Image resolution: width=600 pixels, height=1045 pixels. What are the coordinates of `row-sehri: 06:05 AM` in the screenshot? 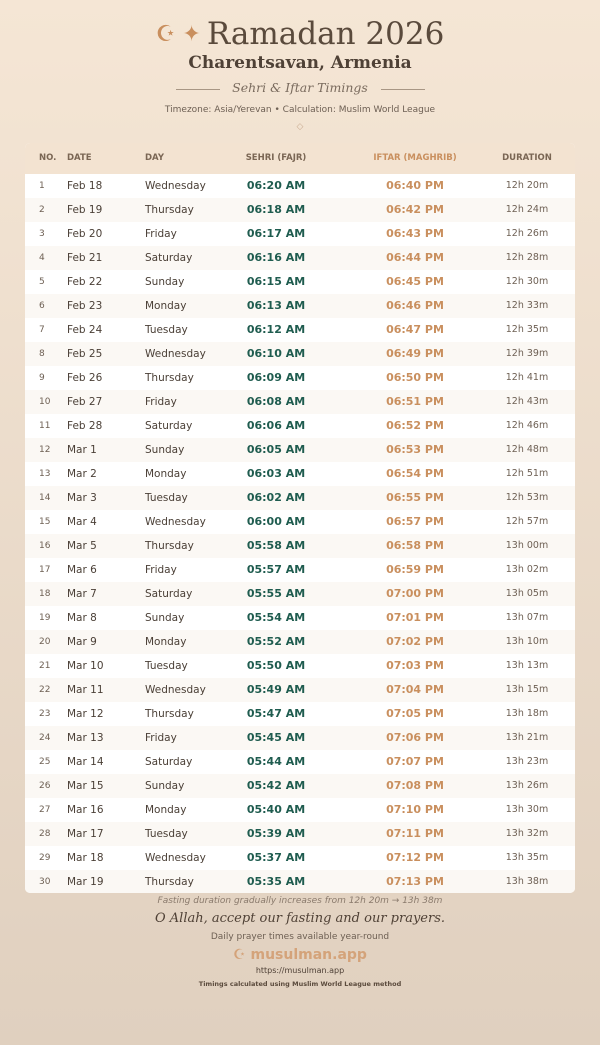 It's located at (276, 449).